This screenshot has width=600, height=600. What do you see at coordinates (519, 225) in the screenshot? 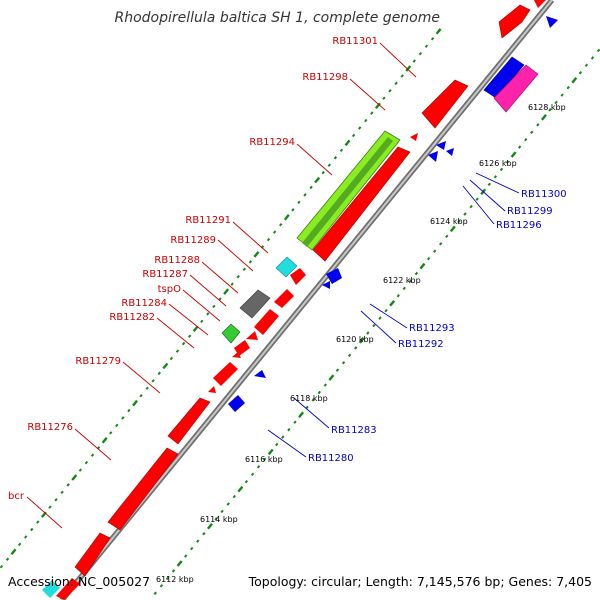
I see `gene-label: RB11296` at bounding box center [519, 225].